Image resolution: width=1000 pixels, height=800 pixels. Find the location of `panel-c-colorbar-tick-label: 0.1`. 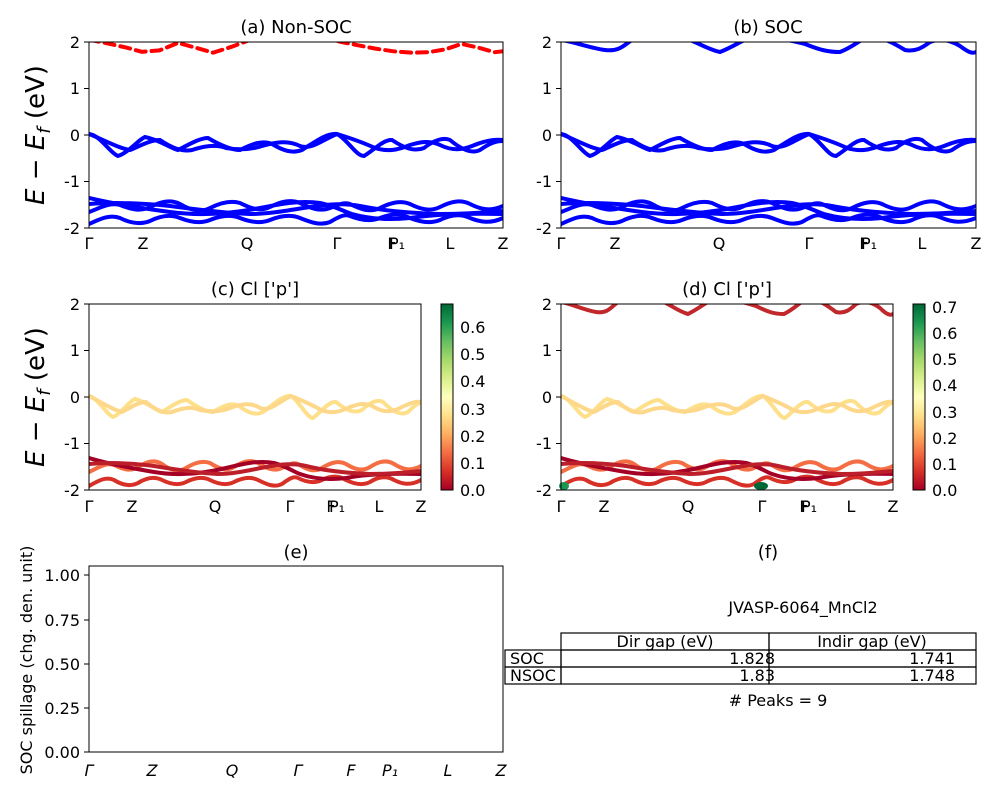

panel-c-colorbar-tick-label: 0.1 is located at coordinates (472, 463).